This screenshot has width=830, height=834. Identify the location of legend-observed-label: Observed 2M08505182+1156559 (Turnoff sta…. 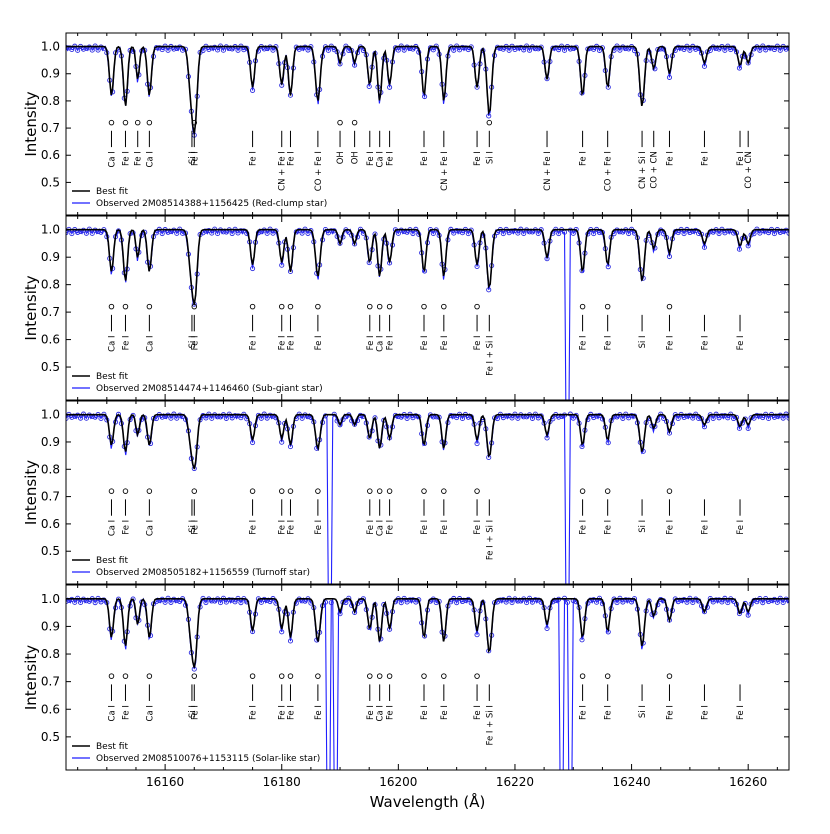
(203, 573).